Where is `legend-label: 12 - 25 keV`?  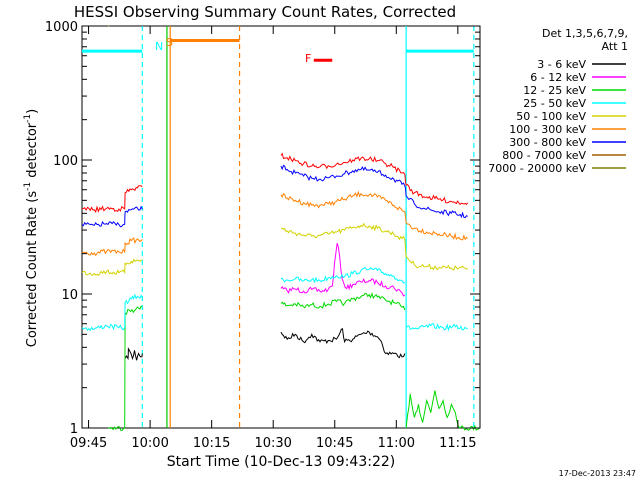 legend-label: 12 - 25 keV is located at coordinates (554, 90).